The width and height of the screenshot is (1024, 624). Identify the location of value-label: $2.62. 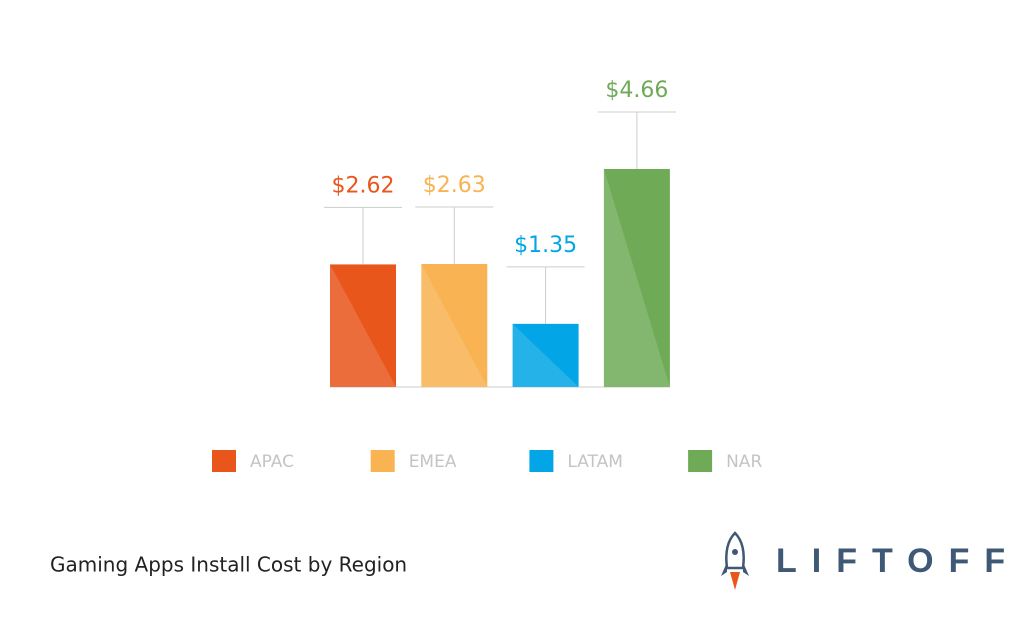
(363, 185).